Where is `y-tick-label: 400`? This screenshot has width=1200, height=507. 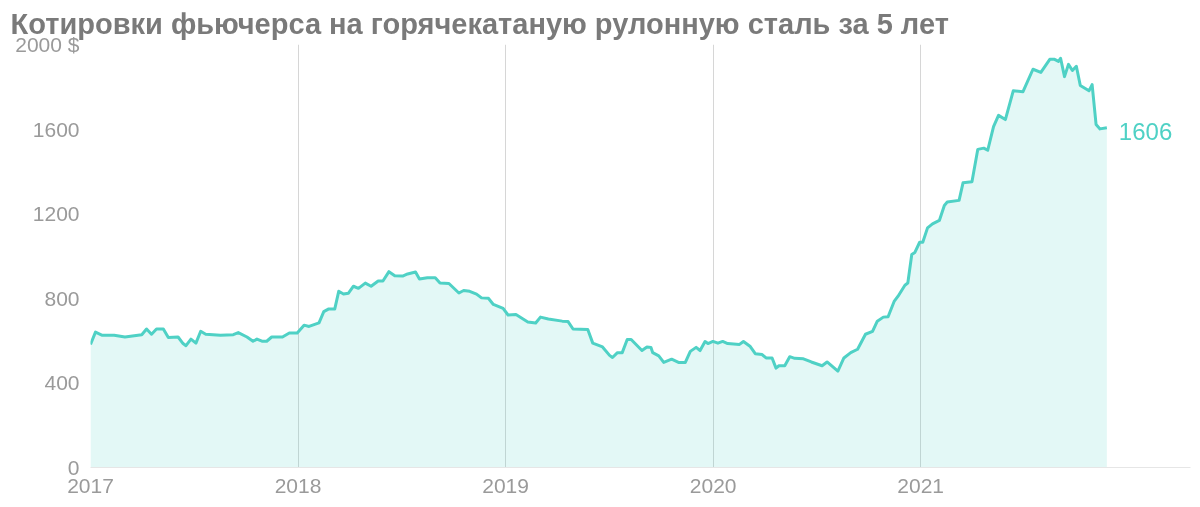
y-tick-label: 400 is located at coordinates (62, 383).